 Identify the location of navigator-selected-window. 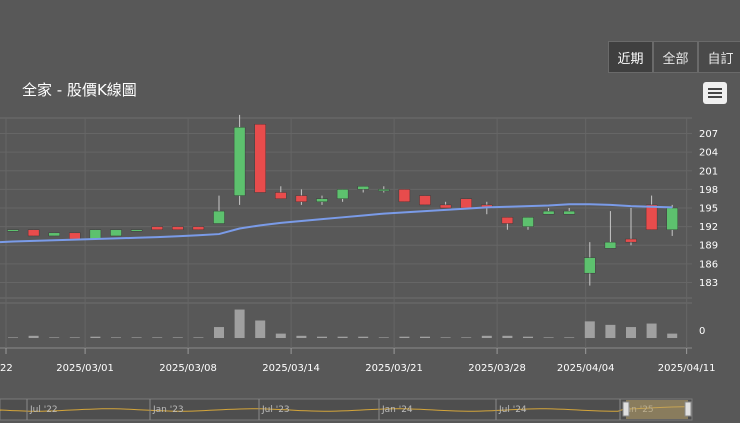
(657, 409).